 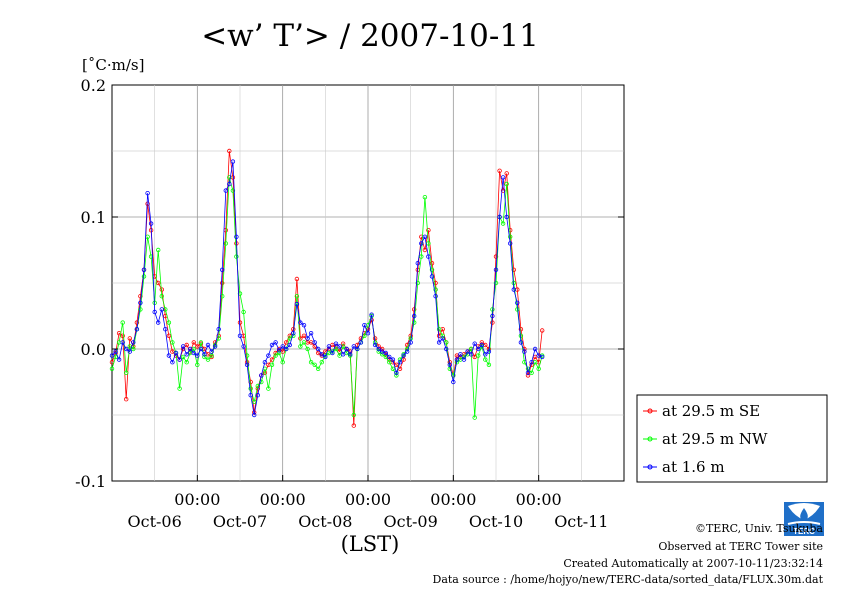 What do you see at coordinates (370, 36) in the screenshot?
I see `chart-title: <w’ T’> / 2007-10-11` at bounding box center [370, 36].